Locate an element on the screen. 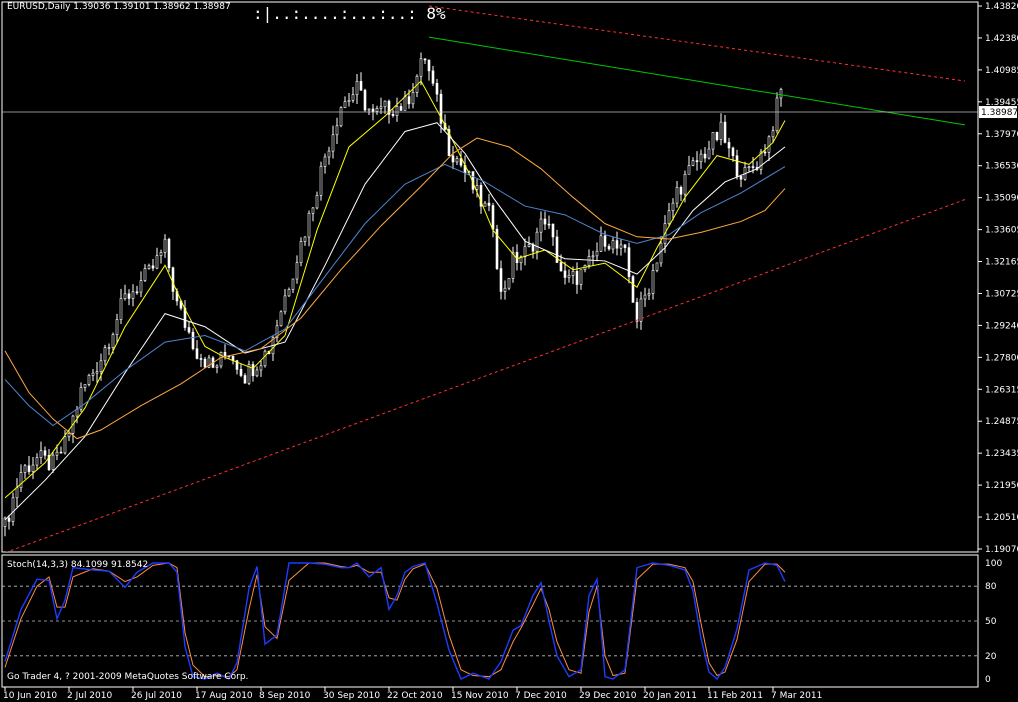  x-tick-label: 7 Dec 2010 is located at coordinates (541, 696).